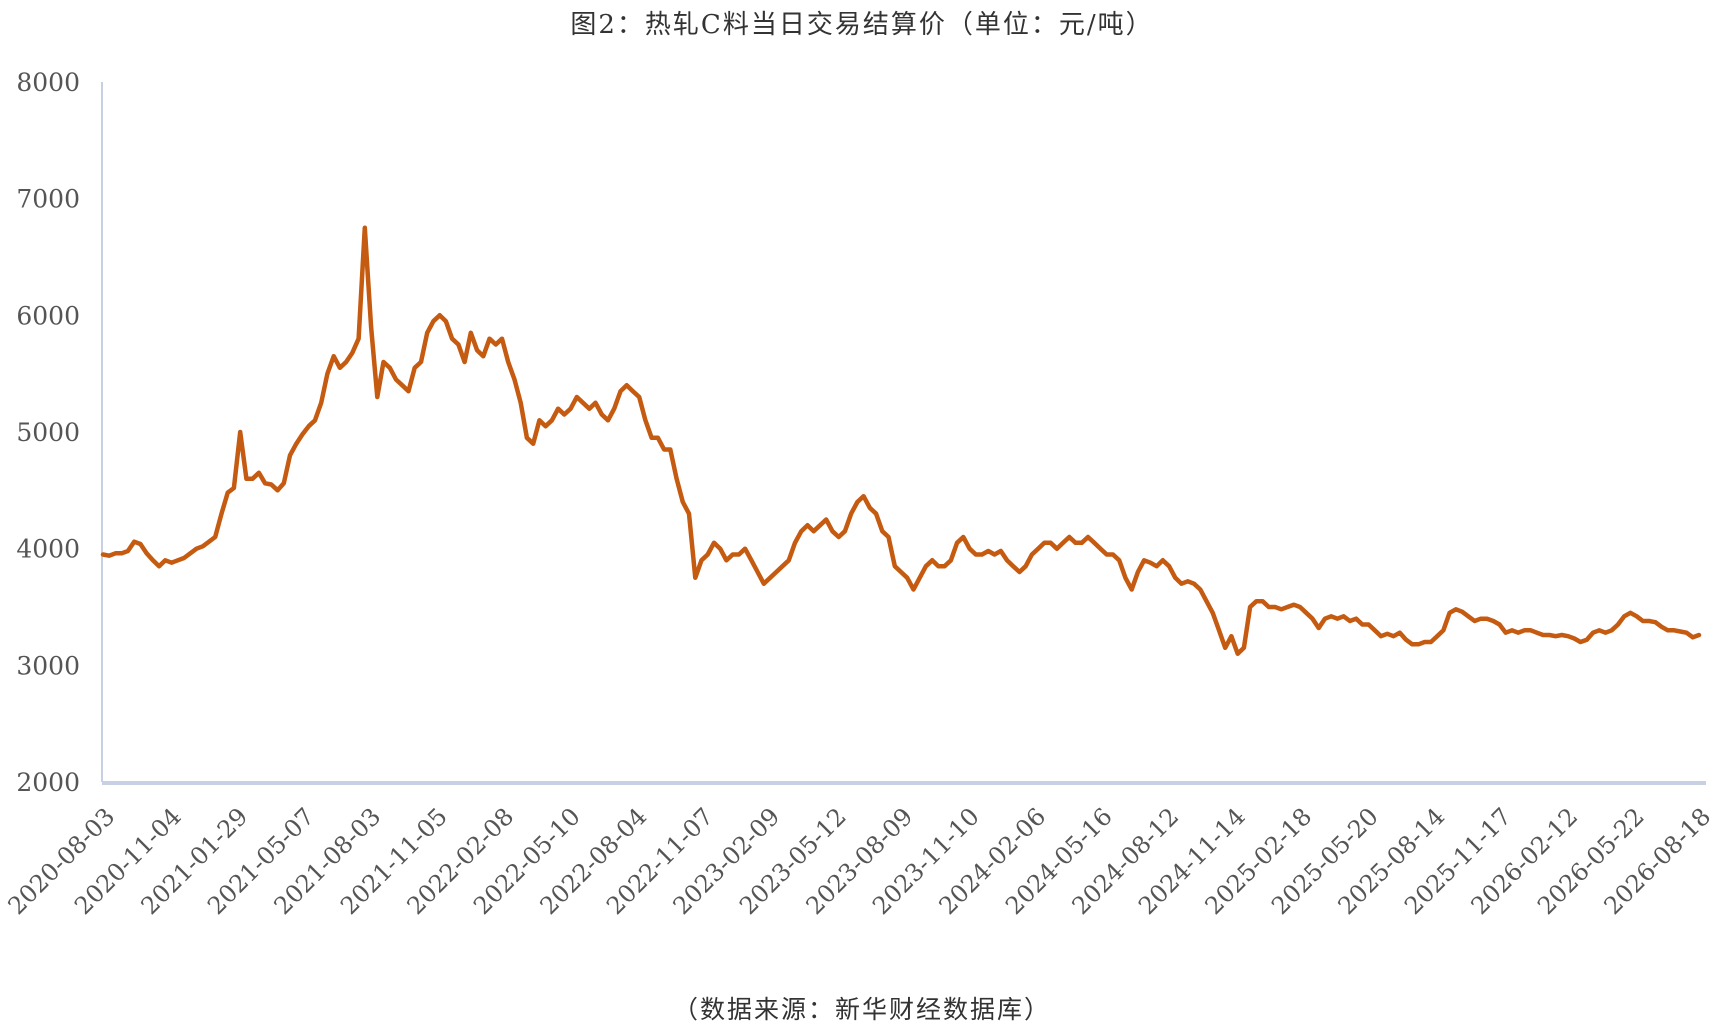  What do you see at coordinates (48, 432) in the screenshot?
I see `y-tick-label: 5000` at bounding box center [48, 432].